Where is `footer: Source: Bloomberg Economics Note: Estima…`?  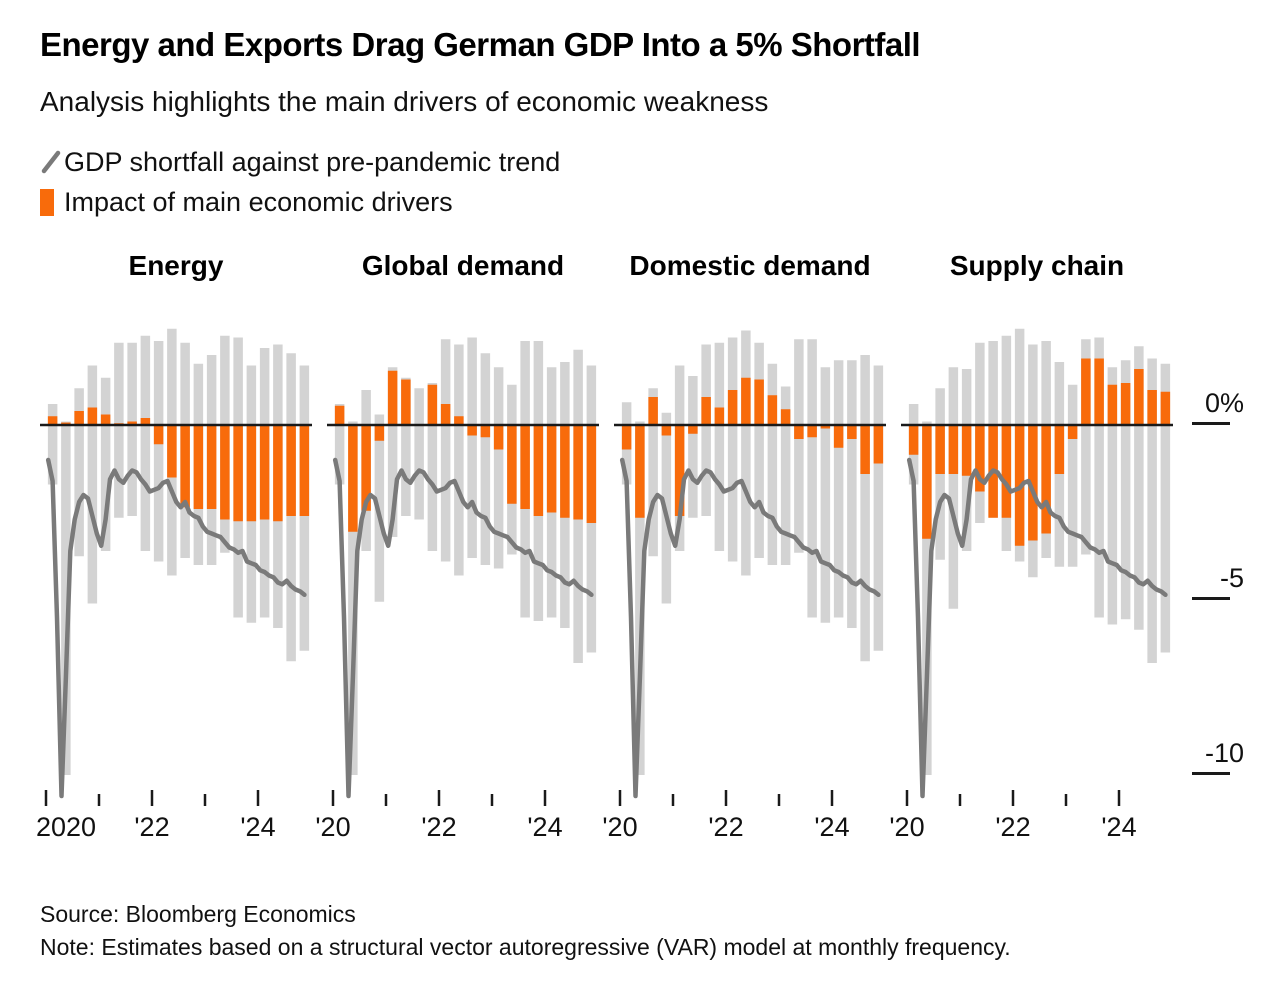 footer: Source: Bloomberg Economics Note: Estima… is located at coordinates (525, 931).